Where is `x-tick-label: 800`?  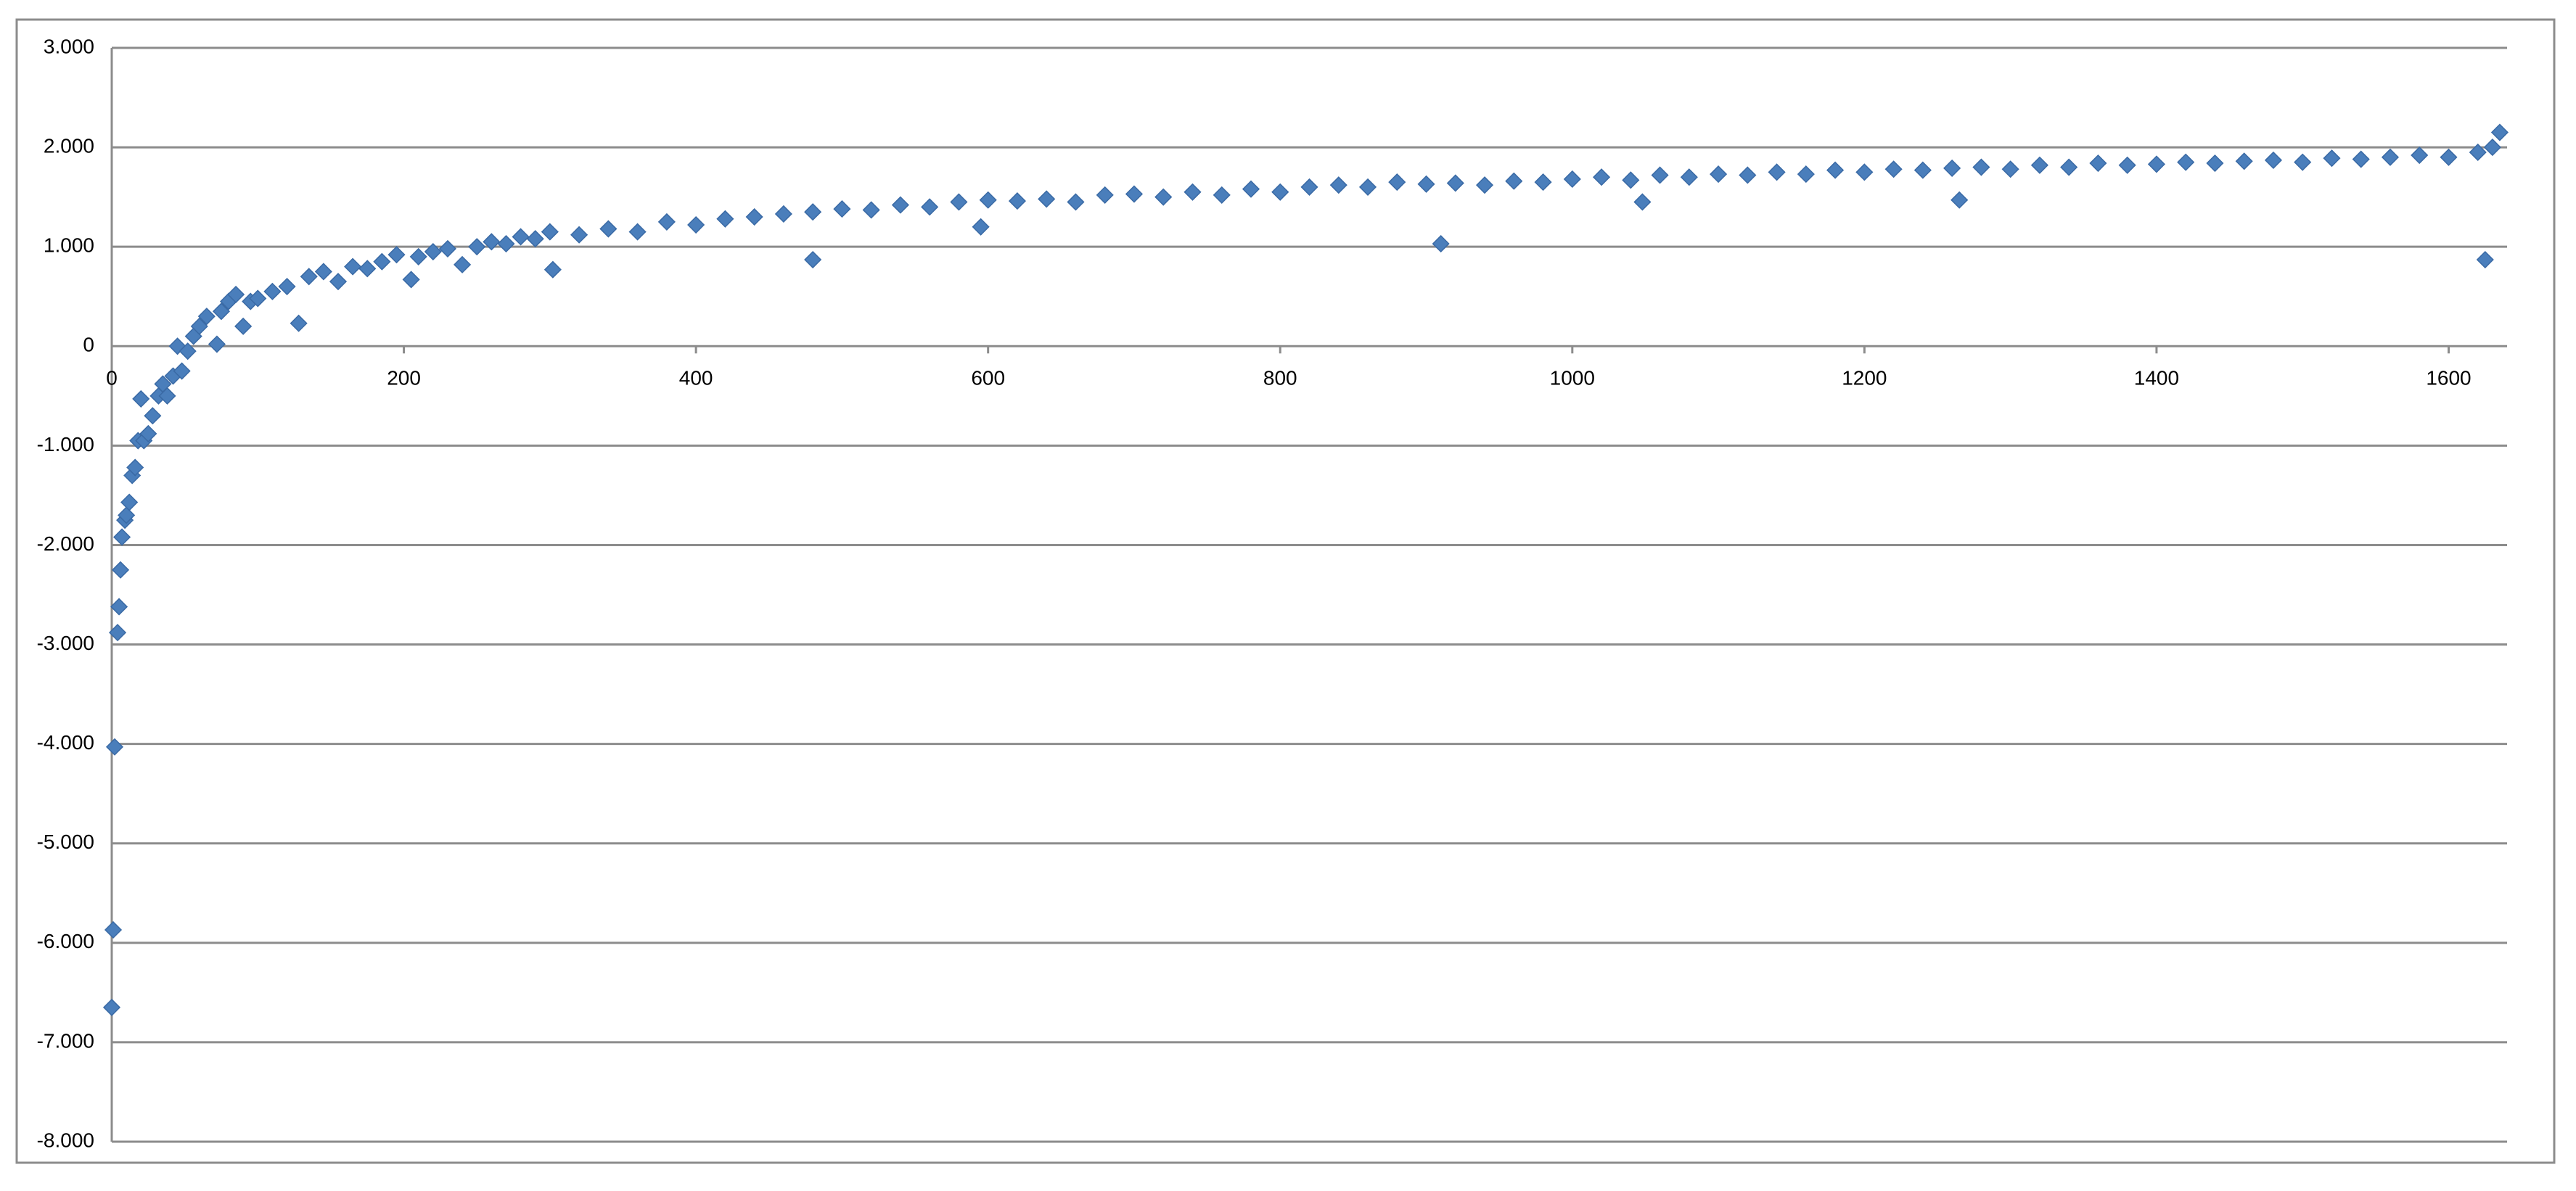
x-tick-label: 800 is located at coordinates (1280, 378).